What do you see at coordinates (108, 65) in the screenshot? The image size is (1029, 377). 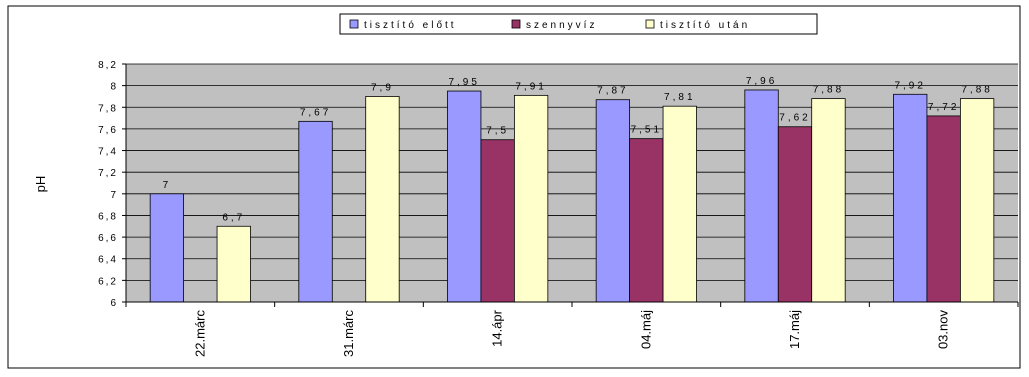 I see `y-tick-label: 8,2` at bounding box center [108, 65].